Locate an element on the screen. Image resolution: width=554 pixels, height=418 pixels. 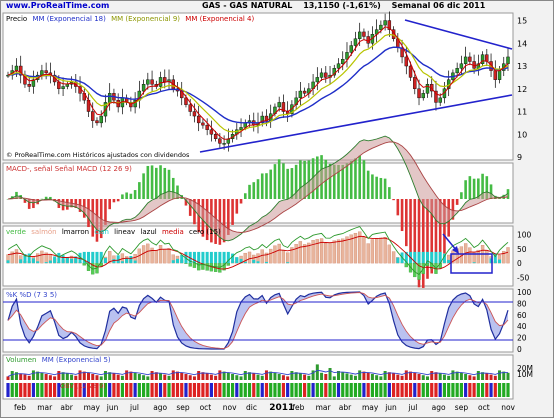
volume-series-layer is located at coordinates (258, 380).